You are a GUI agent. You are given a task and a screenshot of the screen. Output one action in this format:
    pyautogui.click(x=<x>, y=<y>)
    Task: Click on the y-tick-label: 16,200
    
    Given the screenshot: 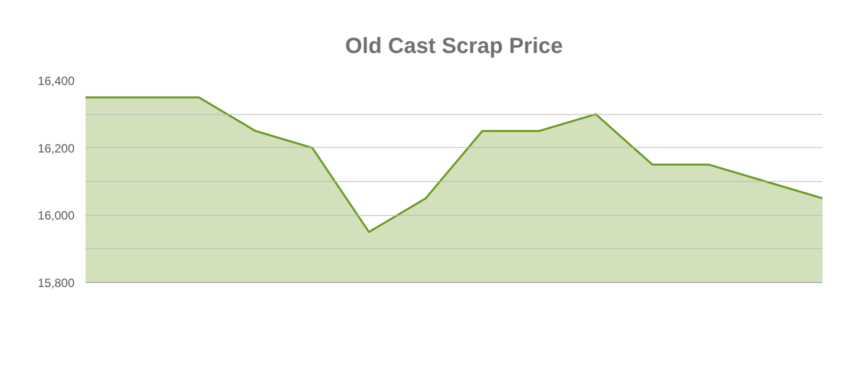 What is the action you would take?
    pyautogui.click(x=56, y=148)
    